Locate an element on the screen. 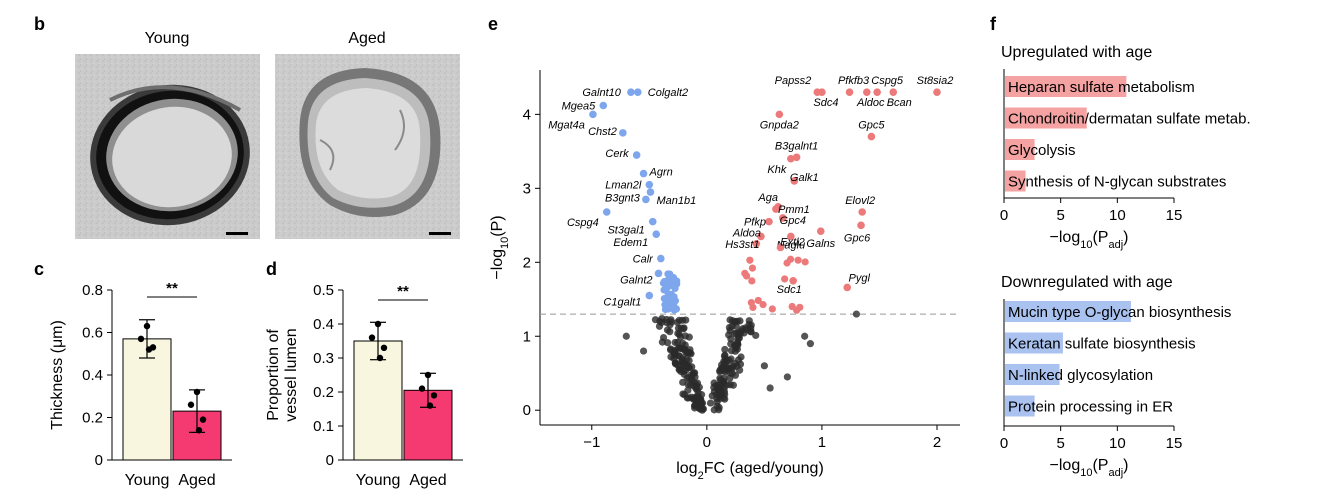  gene-label-st8sia2: St8sia2 is located at coordinates (935, 81).